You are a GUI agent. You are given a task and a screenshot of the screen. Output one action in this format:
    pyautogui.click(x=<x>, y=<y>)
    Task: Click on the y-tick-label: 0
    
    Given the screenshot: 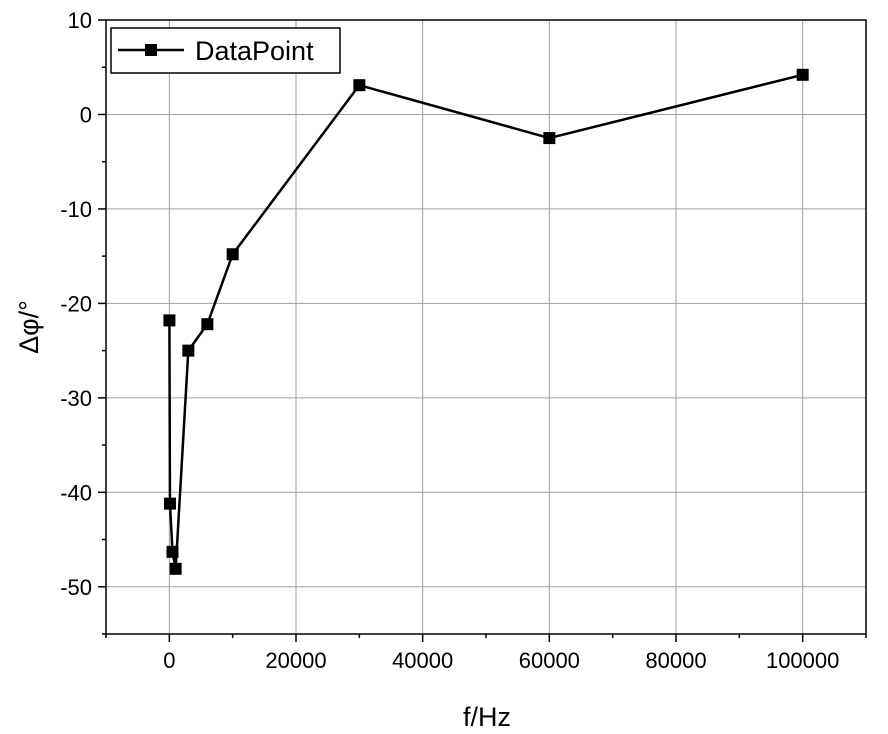 What is the action you would take?
    pyautogui.click(x=86, y=114)
    